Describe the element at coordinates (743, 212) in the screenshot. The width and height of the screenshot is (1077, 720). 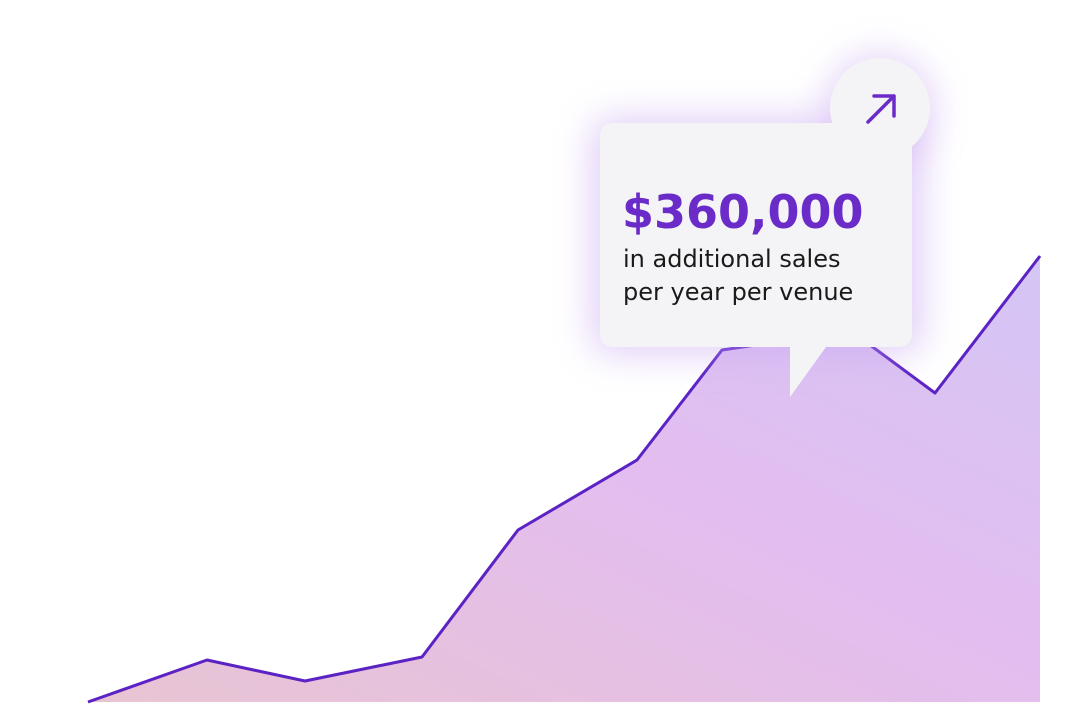
I see `callout-value: $360,000` at that location.